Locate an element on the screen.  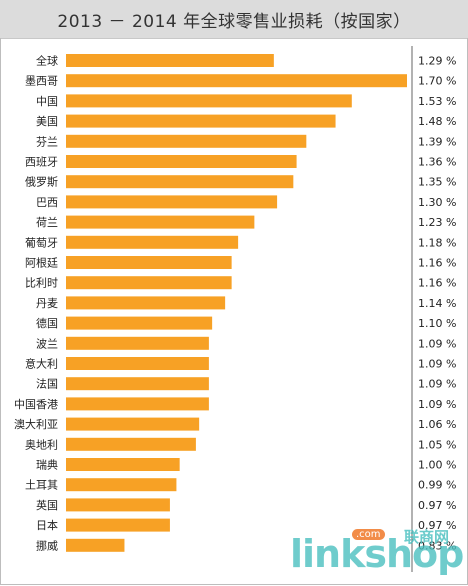
category-label: 英国 is located at coordinates (47, 505).